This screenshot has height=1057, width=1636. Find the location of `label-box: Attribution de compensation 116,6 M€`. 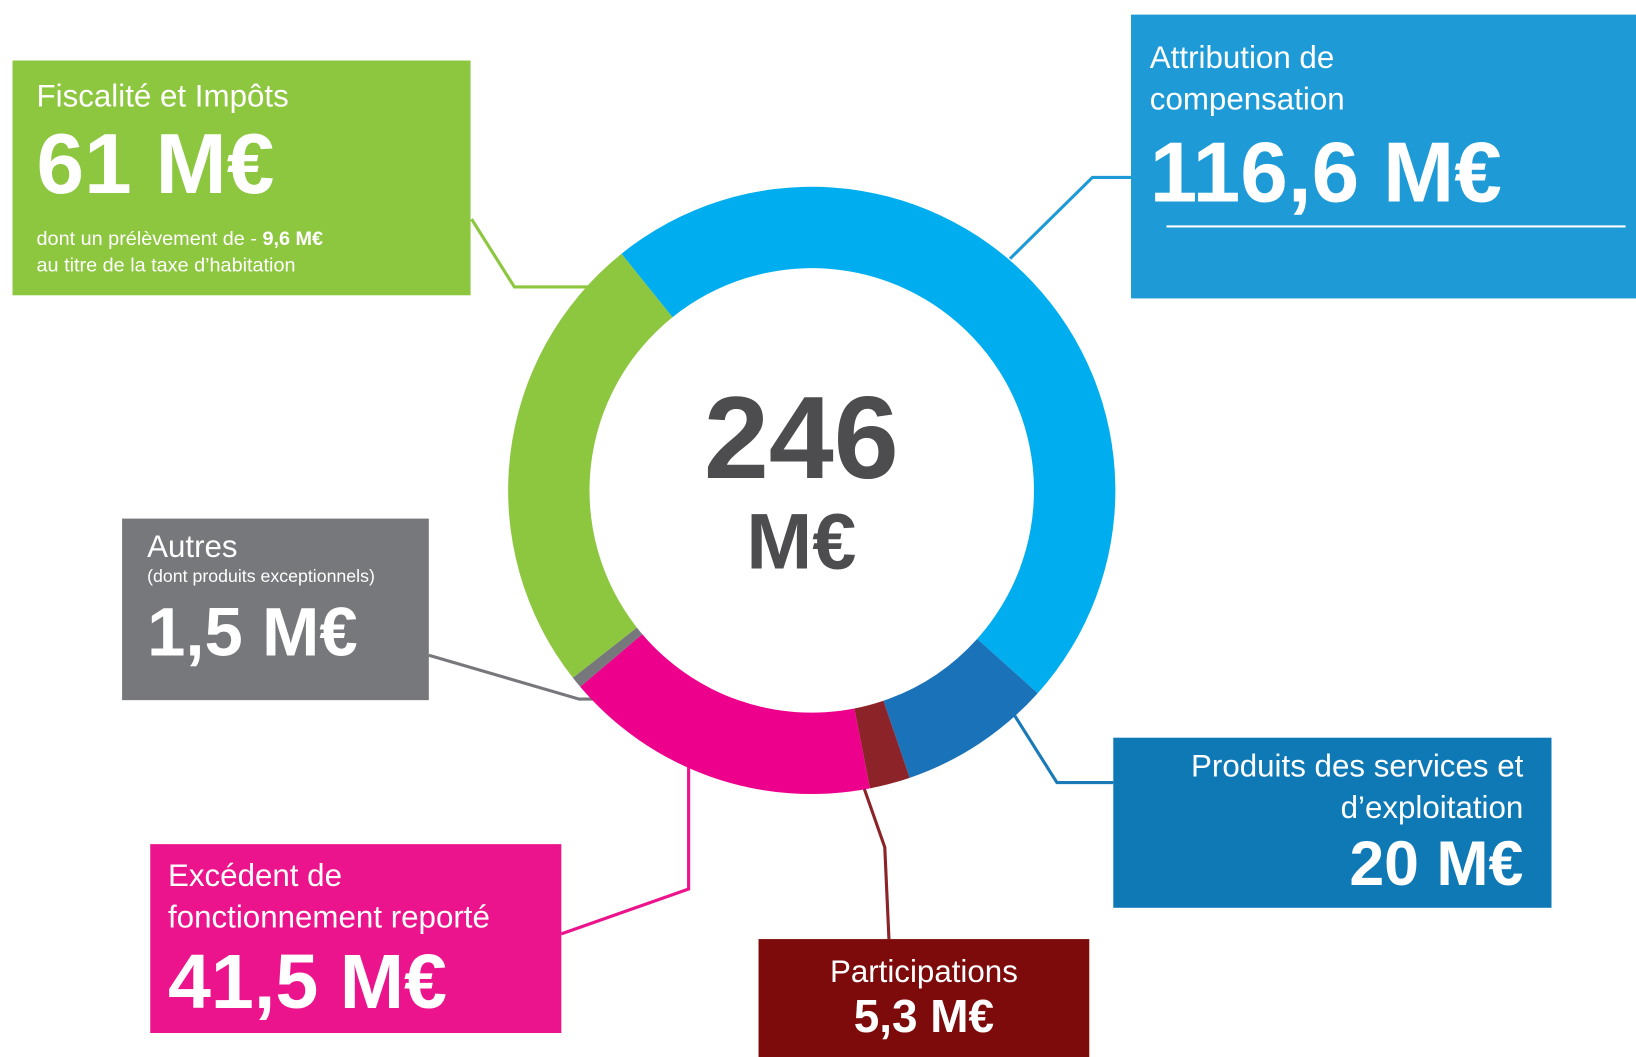

label-box: Attribution de compensation 116,6 M€ is located at coordinates (1383, 156).